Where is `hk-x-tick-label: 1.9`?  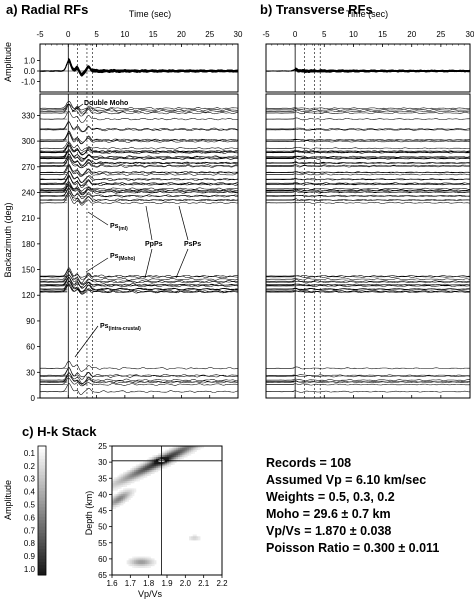
hk-x-tick-label: 1.9 is located at coordinates (167, 583).